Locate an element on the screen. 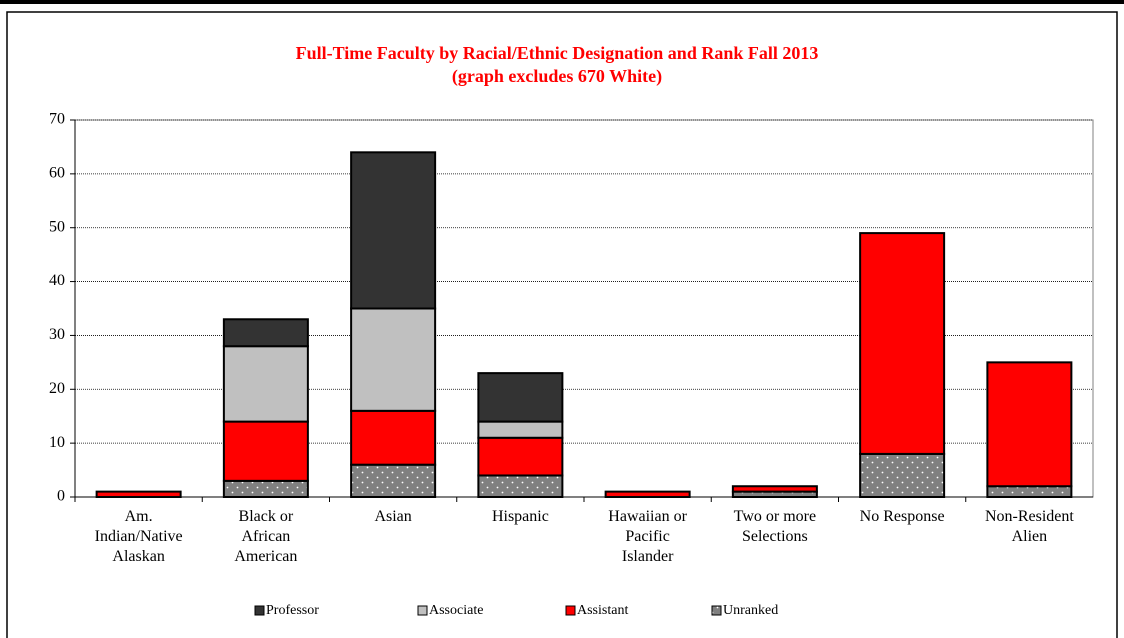 The width and height of the screenshot is (1124, 638). y-tick-label: 70 is located at coordinates (57, 119).